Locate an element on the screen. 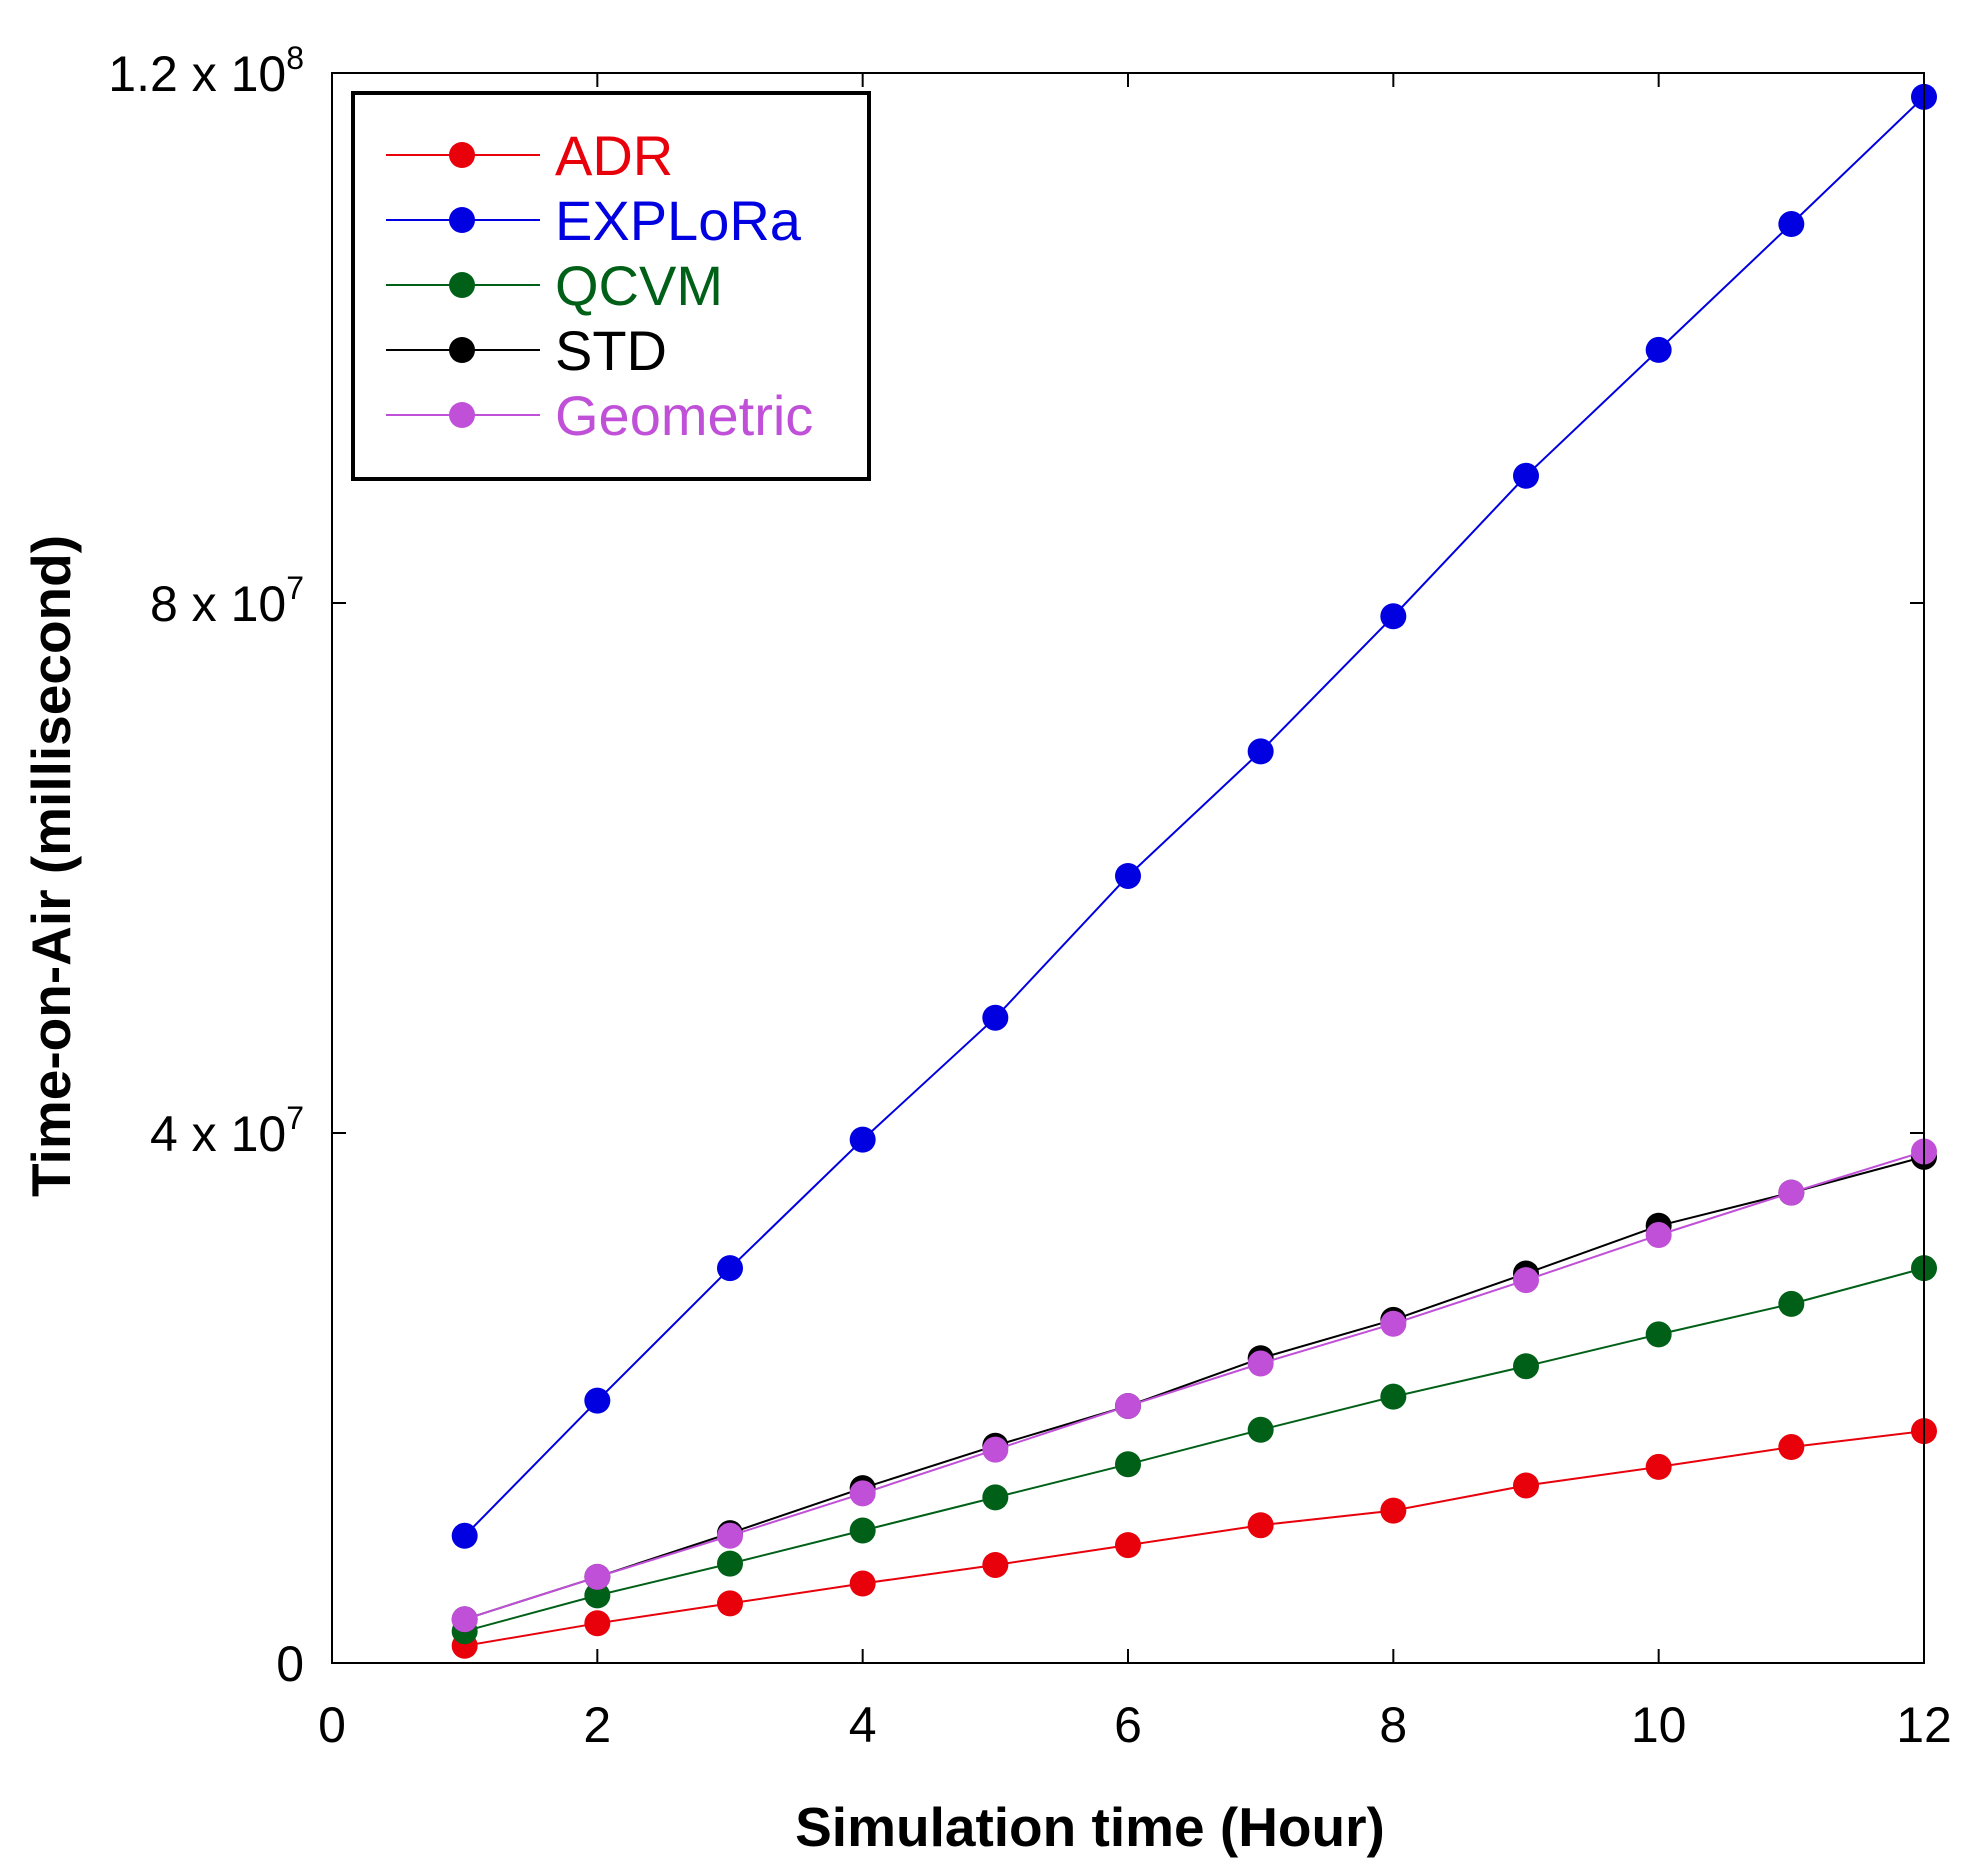 The height and width of the screenshot is (1873, 1975). y-tick-mantissa: 0 is located at coordinates (290, 1664).